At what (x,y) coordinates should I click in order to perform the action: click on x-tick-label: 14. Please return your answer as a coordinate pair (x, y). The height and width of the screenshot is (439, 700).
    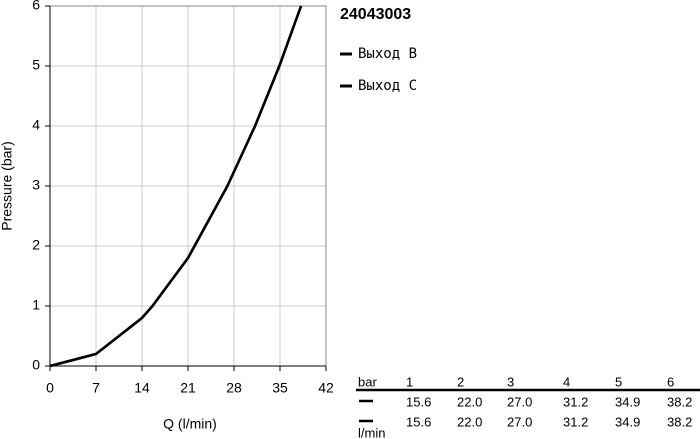
    Looking at the image, I should click on (142, 388).